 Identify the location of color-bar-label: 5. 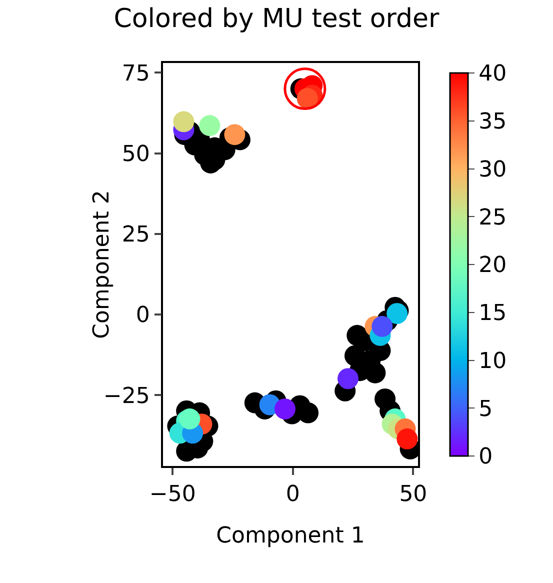
(485, 409).